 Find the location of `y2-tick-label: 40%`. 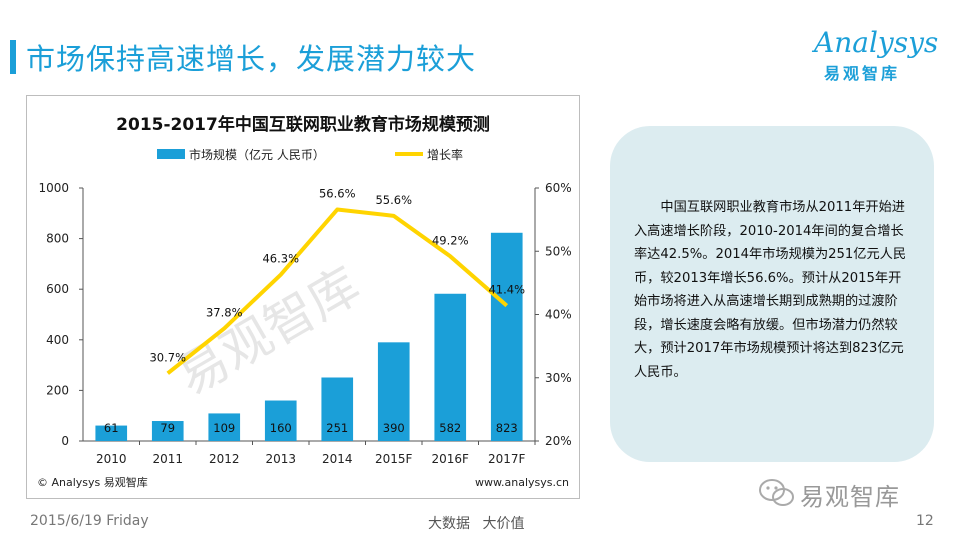

y2-tick-label: 40% is located at coordinates (558, 315).